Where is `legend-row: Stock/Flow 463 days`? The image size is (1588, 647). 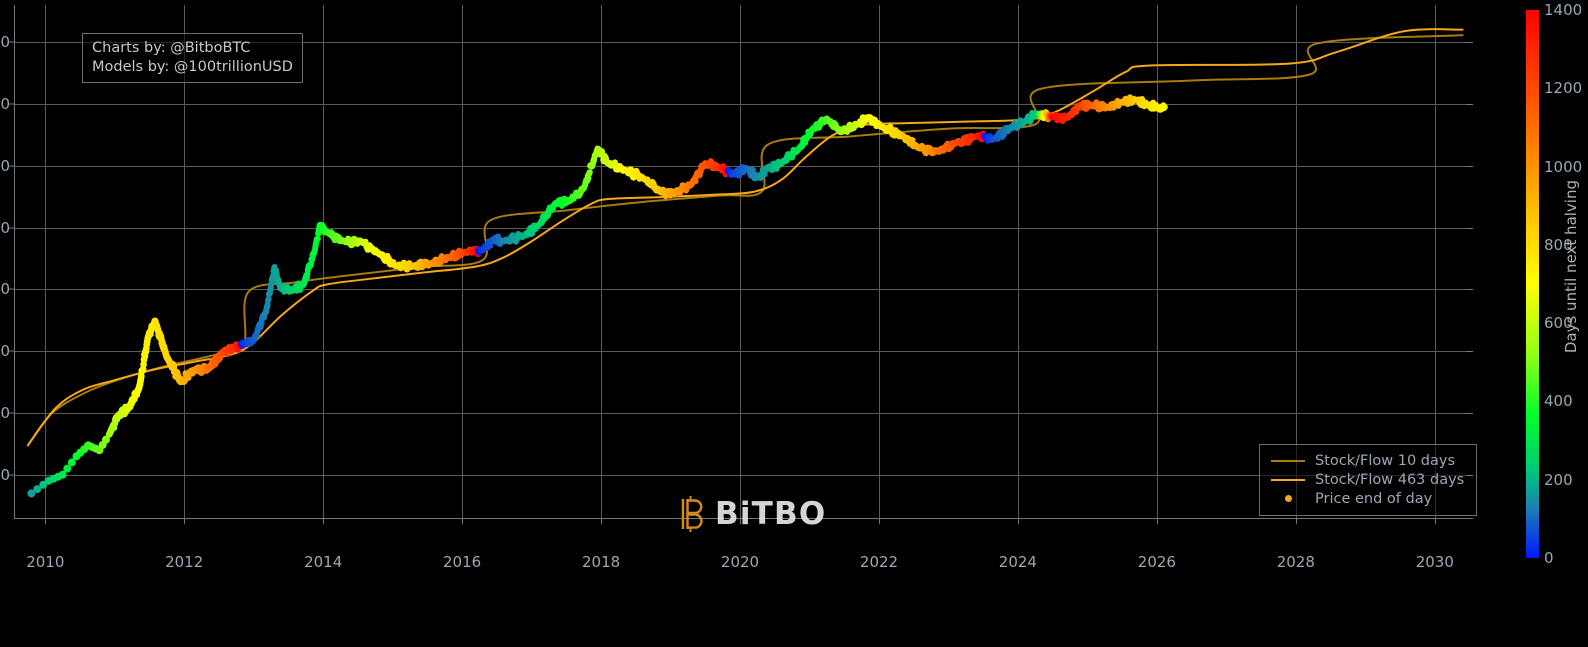
legend-row: Stock/Flow 463 days is located at coordinates (1367, 479).